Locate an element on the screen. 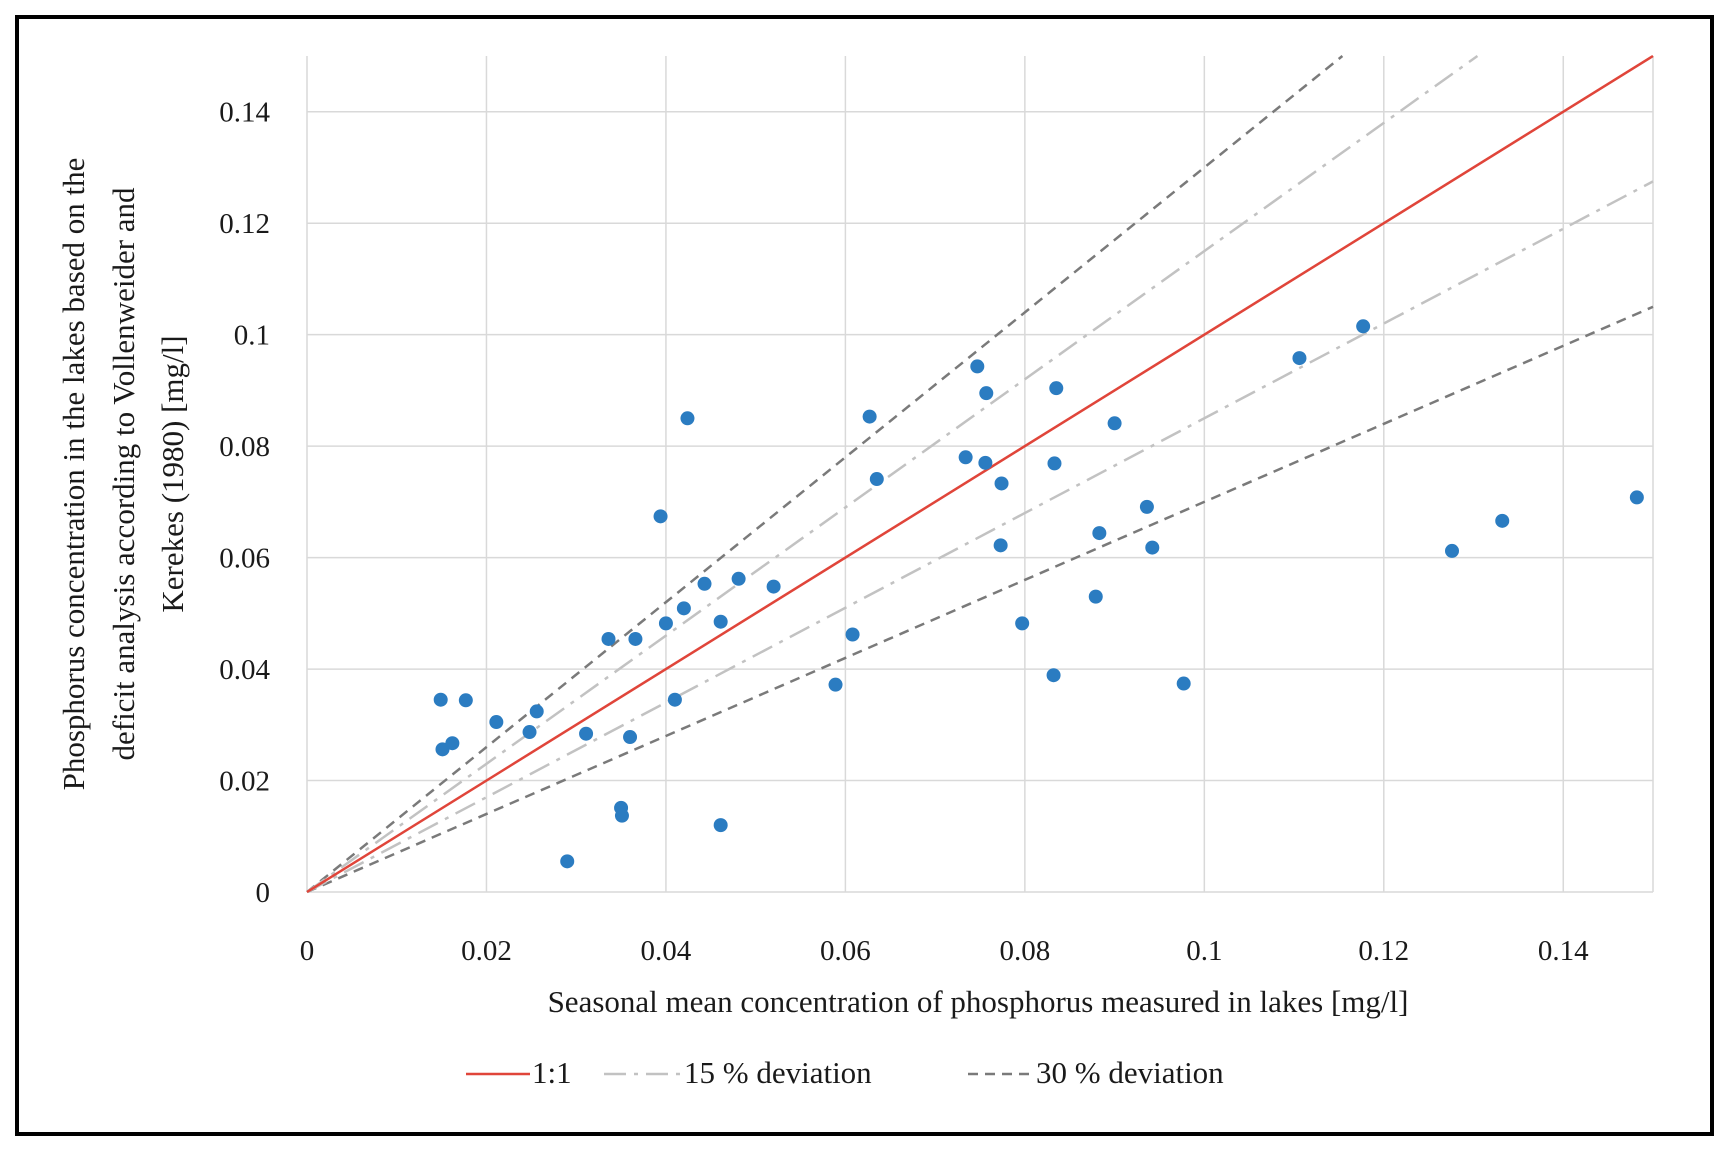 The width and height of the screenshot is (1729, 1156). y-axis-ticks: 0 0.02 0.04 0.06 0.08 0.1 0.12 0.14 is located at coordinates (244, 503).